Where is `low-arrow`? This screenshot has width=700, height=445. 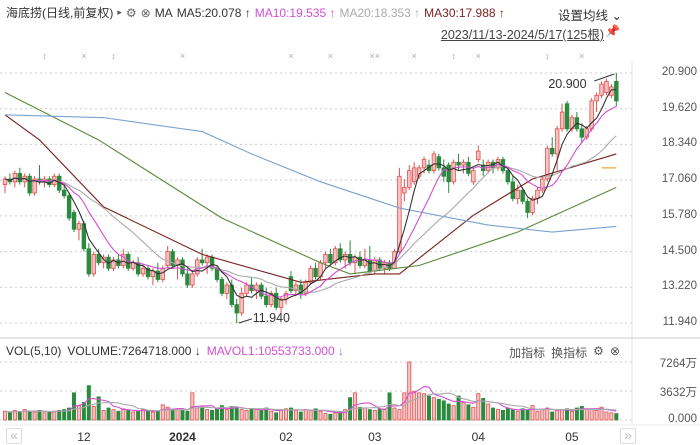
low-arrow is located at coordinates (245, 321).